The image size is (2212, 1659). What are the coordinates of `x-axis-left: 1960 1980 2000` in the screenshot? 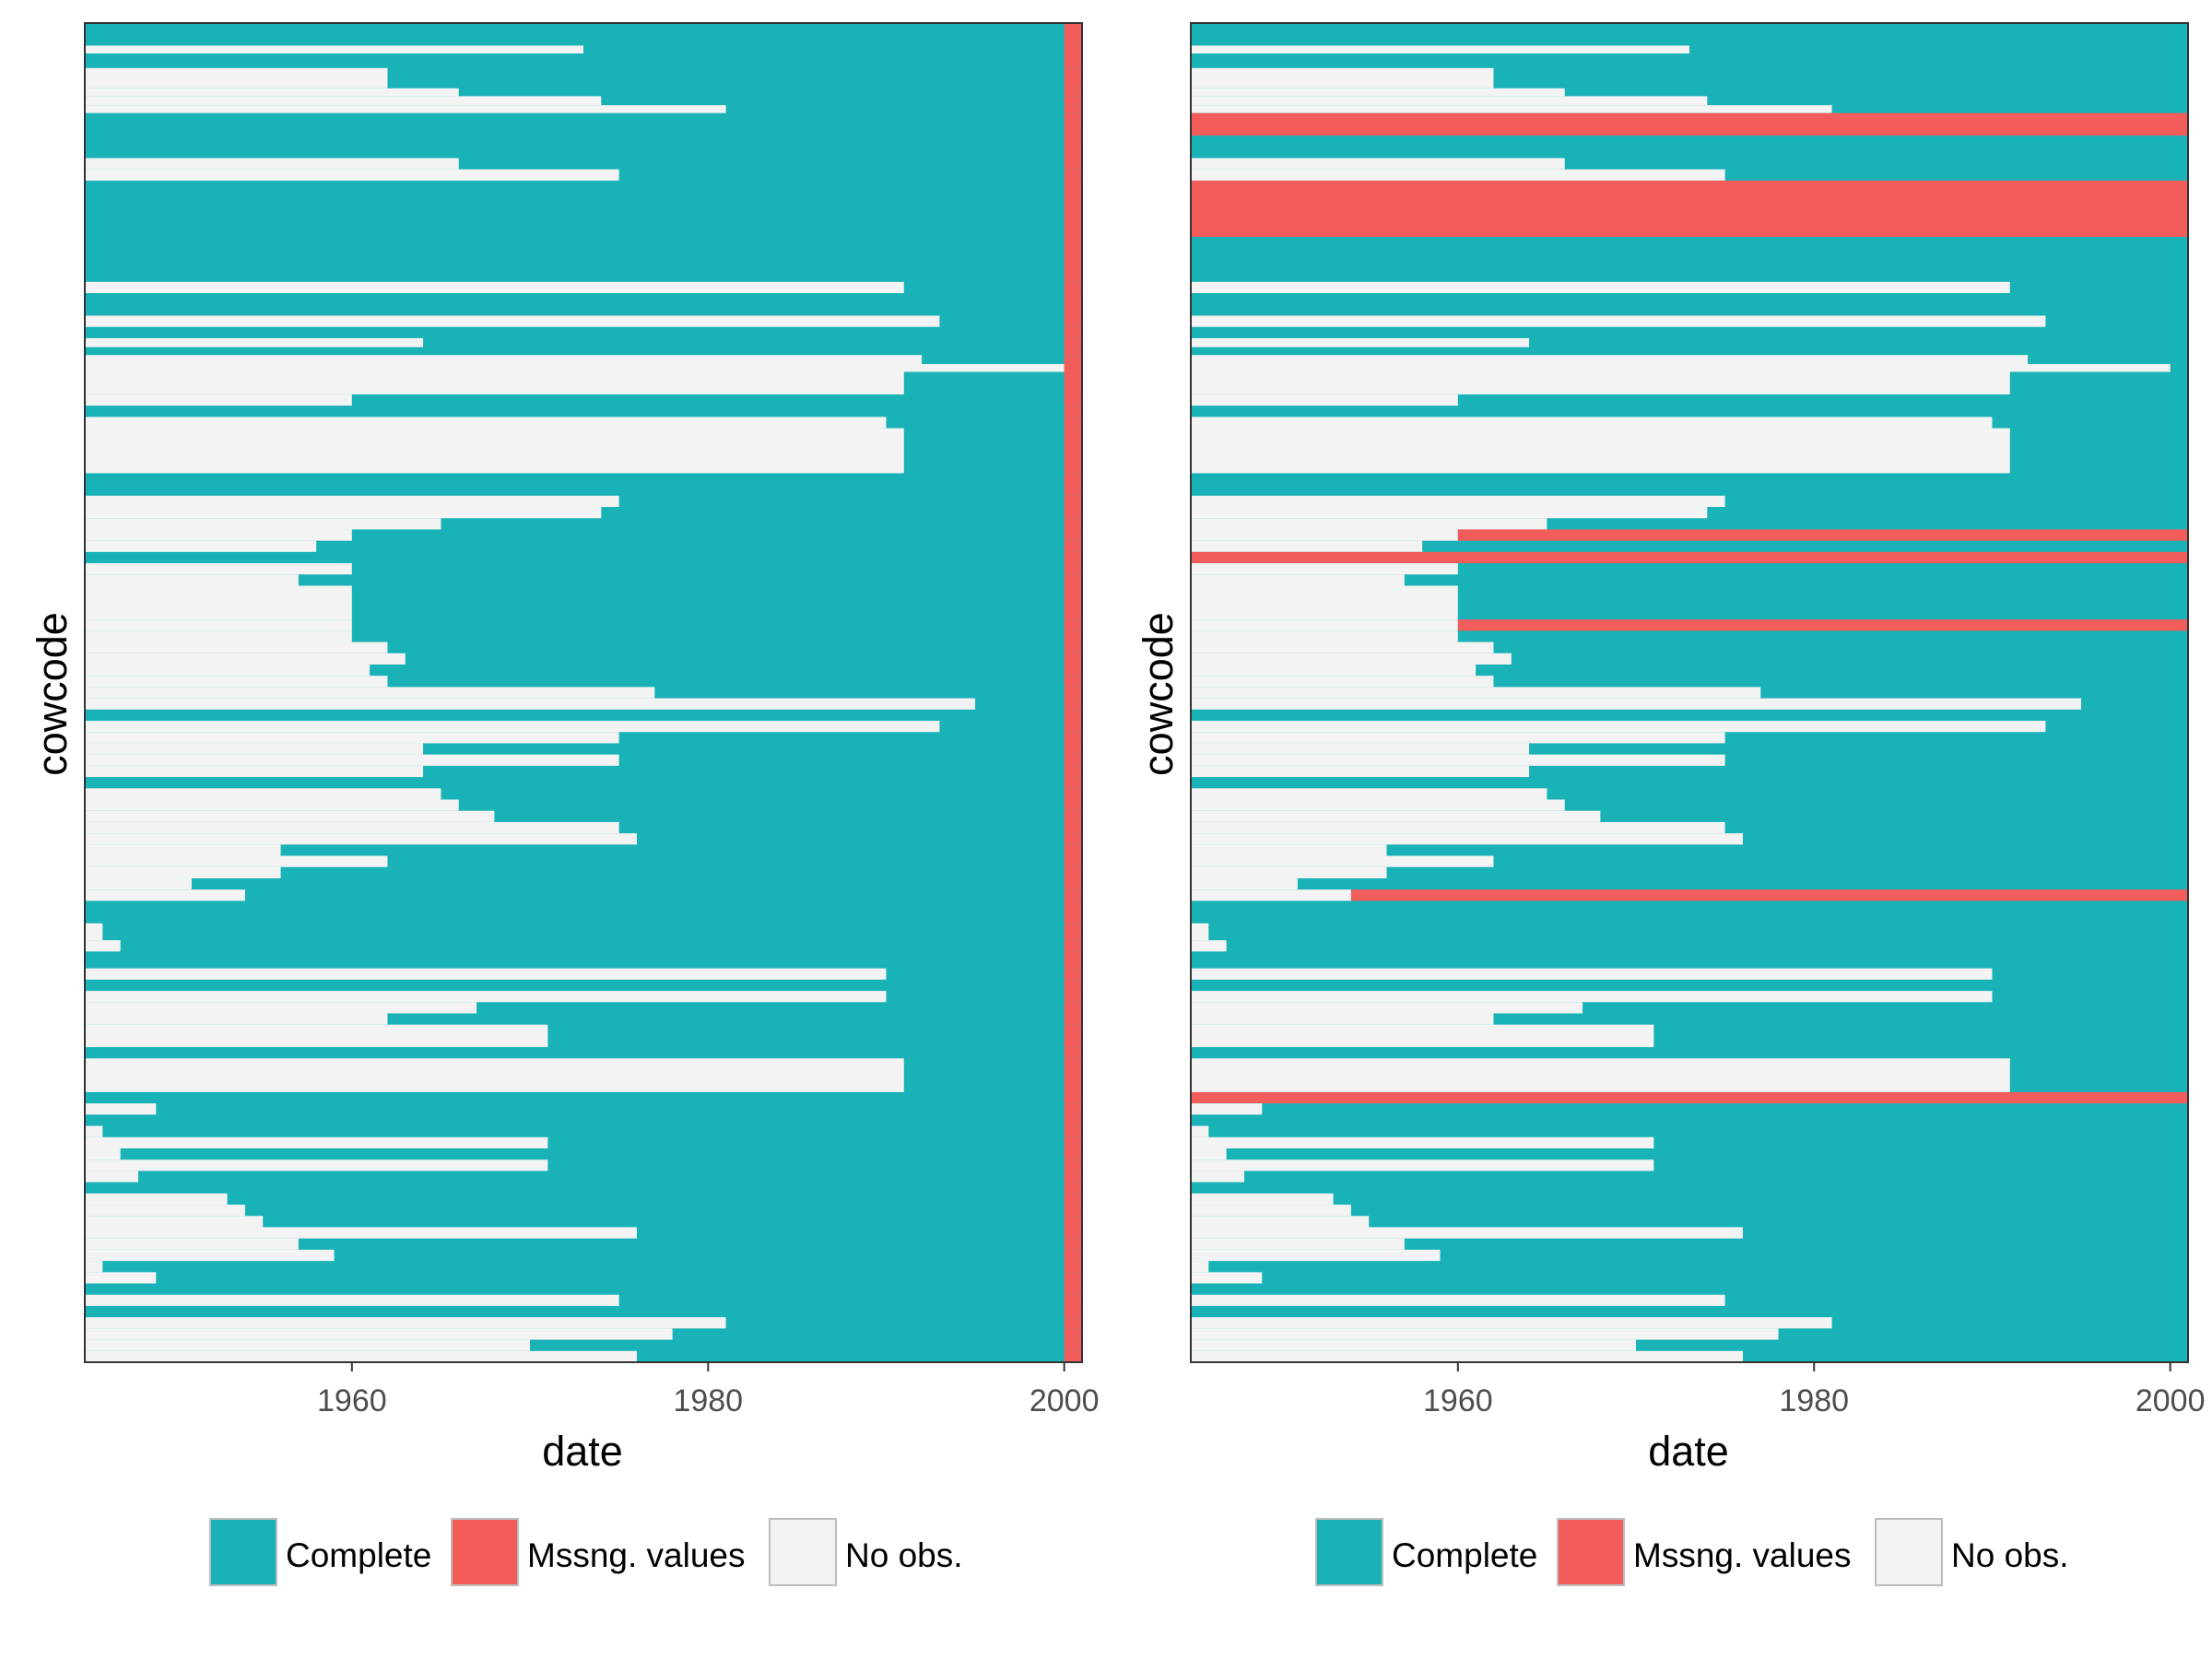 It's located at (708, 1390).